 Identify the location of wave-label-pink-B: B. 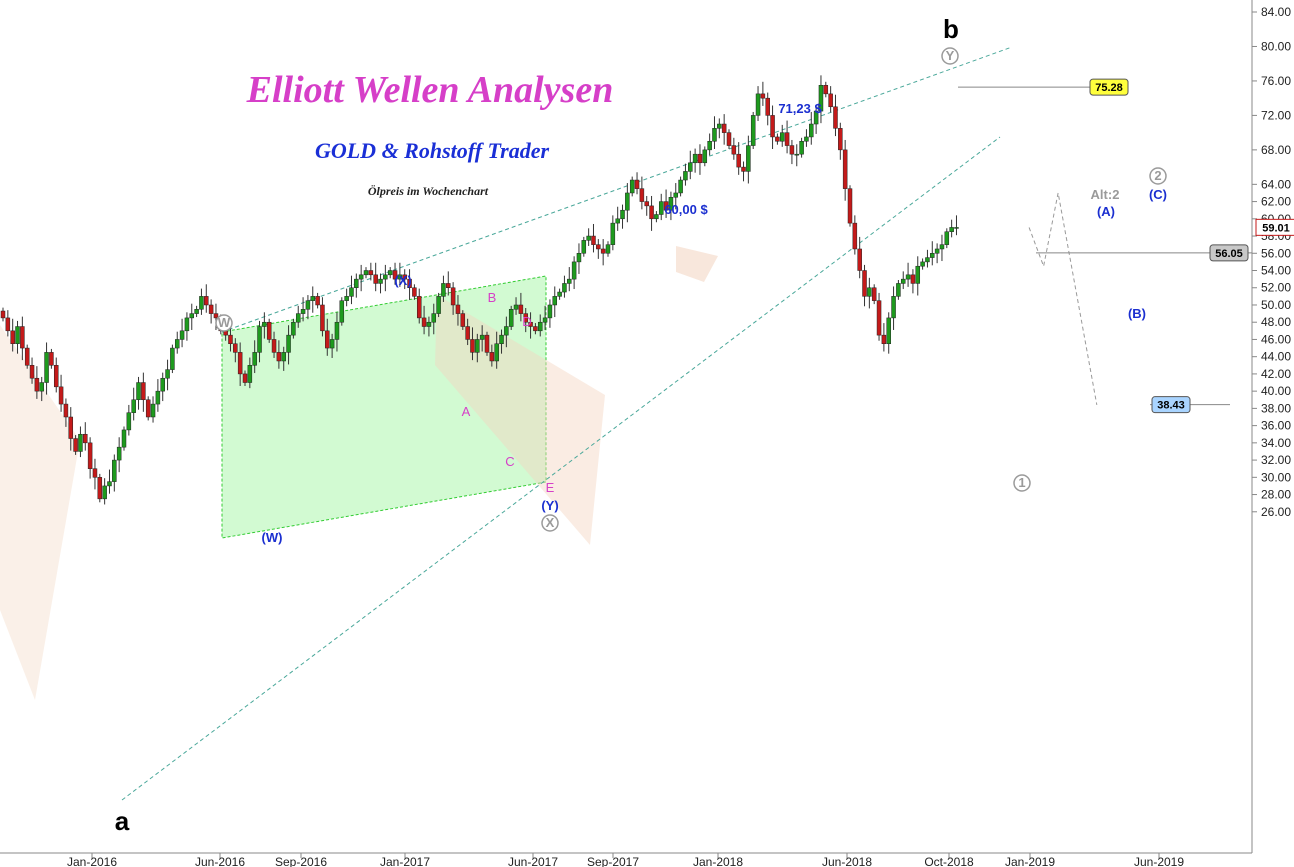
(492, 297).